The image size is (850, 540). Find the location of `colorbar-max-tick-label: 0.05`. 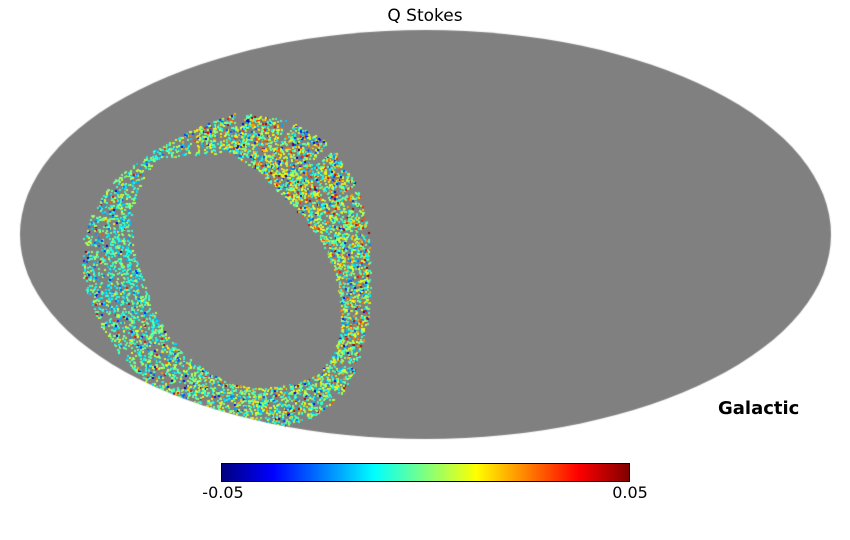

colorbar-max-tick-label: 0.05 is located at coordinates (630, 492).